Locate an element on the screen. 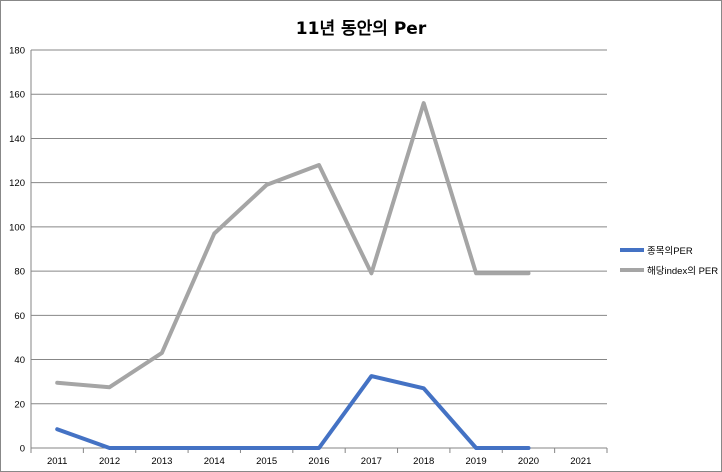 Image resolution: width=722 pixels, height=472 pixels. legend-item-stock-per: 종목의PER is located at coordinates (670, 250).